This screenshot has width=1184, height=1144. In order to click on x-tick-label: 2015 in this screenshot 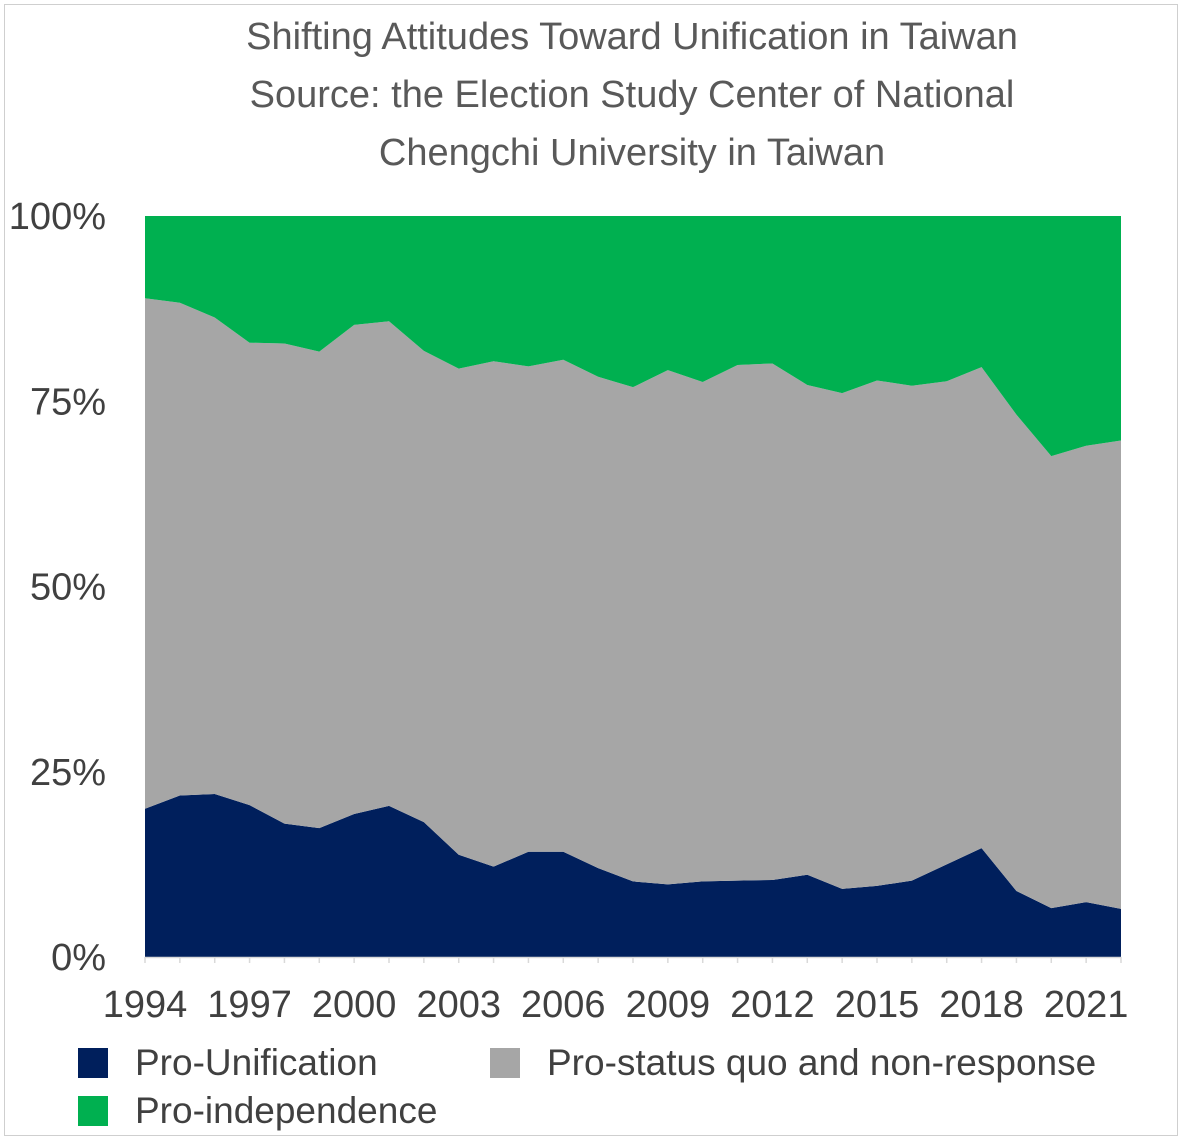, I will do `click(877, 1005)`.